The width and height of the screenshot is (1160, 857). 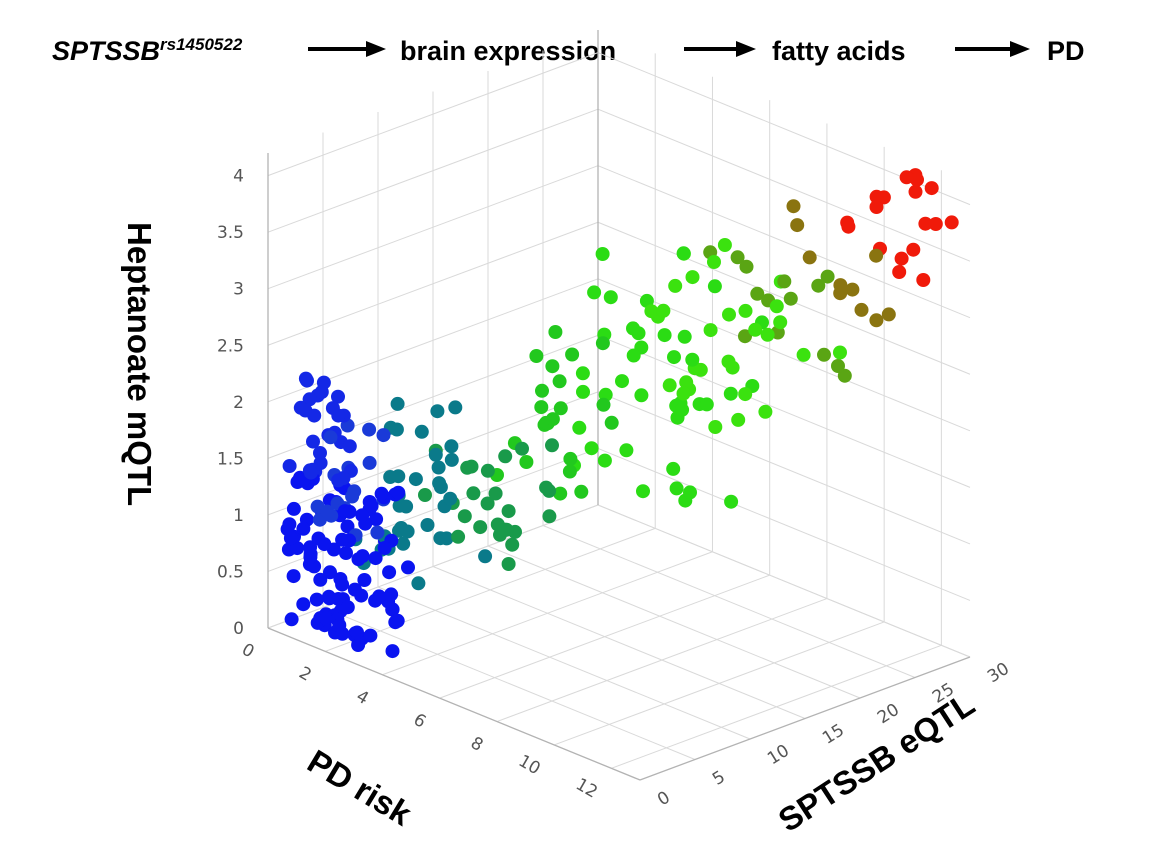 I want to click on x-tick: 6, so click(x=419, y=721).